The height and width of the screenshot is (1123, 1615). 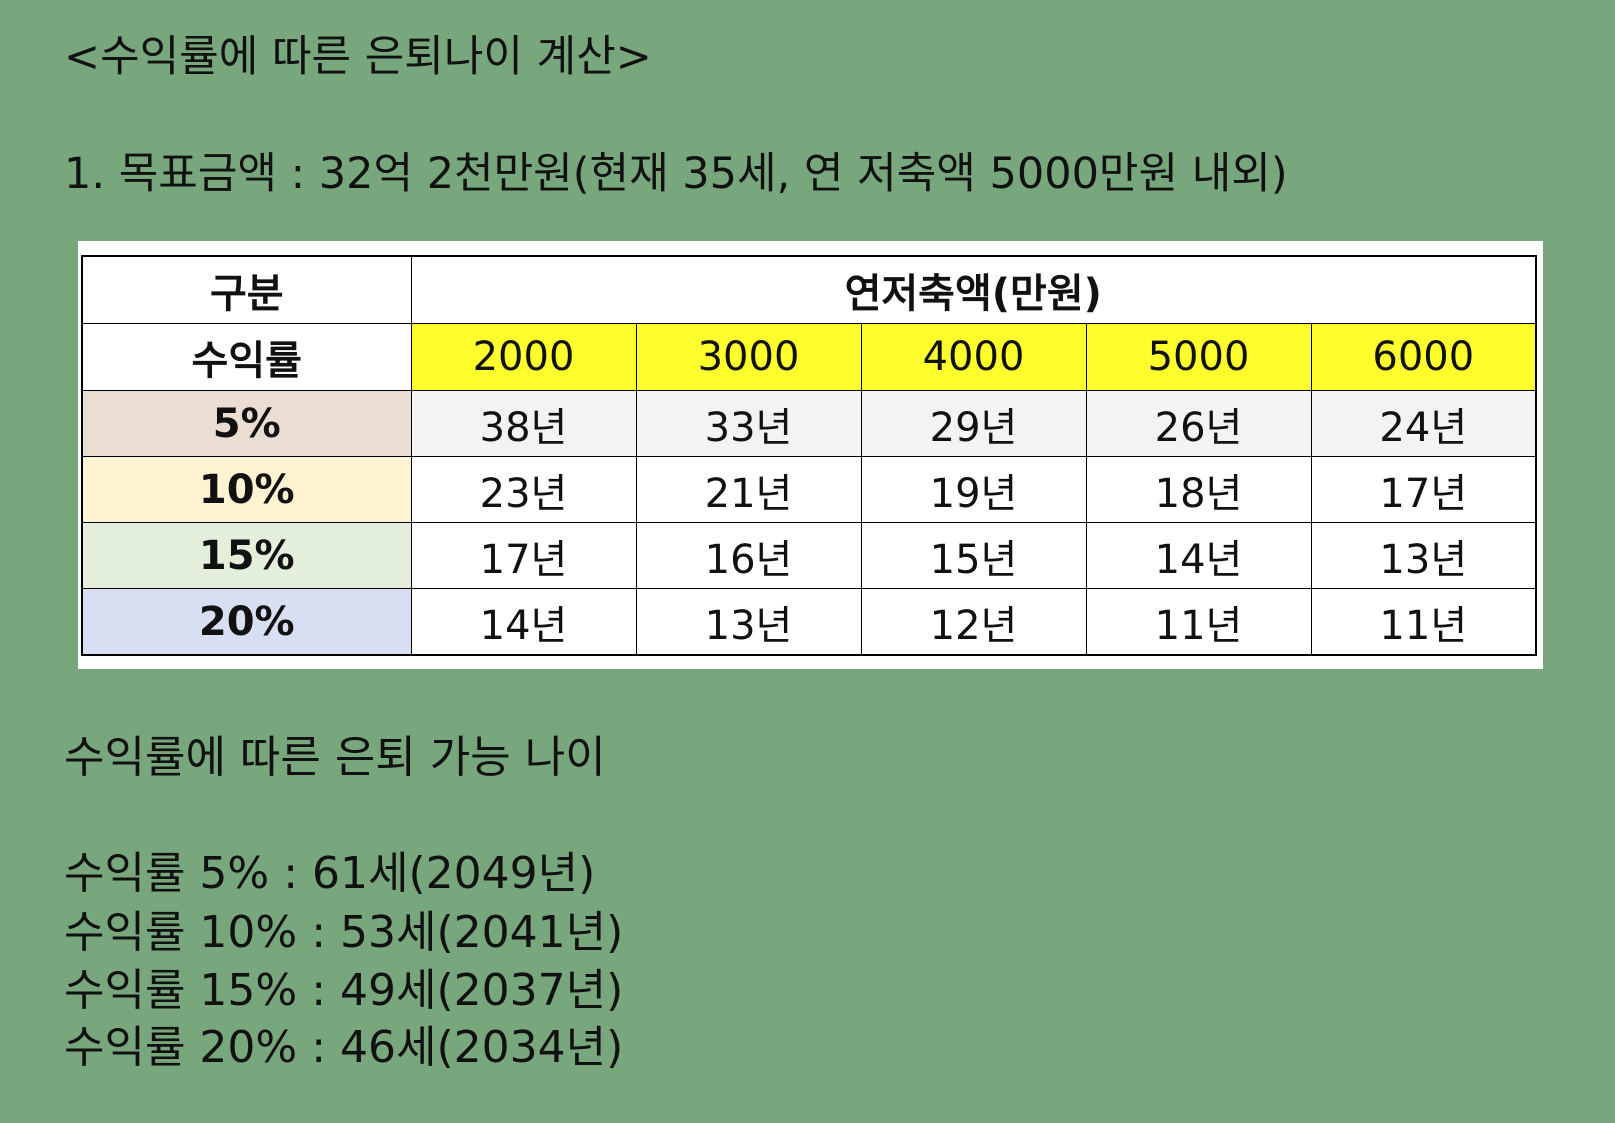 I want to click on table-row: 15% 17년 16년 15년 14년 13년, so click(x=809, y=555).